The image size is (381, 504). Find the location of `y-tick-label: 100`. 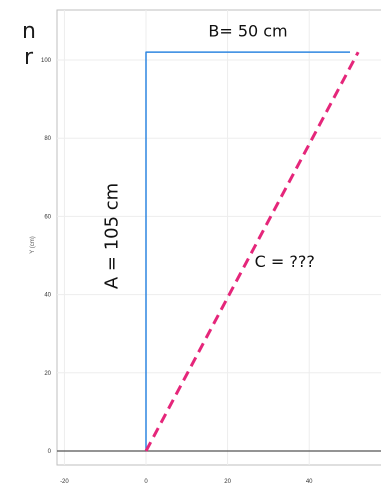

y-tick-label: 100 is located at coordinates (46, 61).